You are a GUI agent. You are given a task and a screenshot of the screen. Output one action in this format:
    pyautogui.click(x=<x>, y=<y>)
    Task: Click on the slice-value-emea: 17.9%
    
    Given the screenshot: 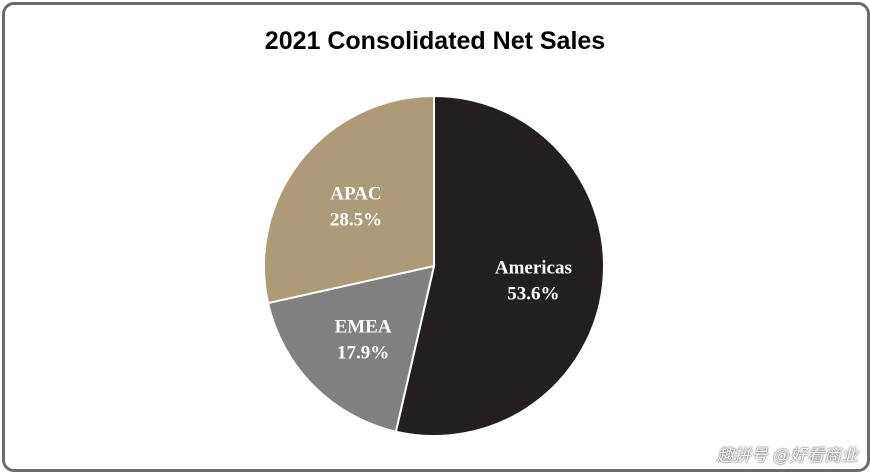 What is the action you would take?
    pyautogui.click(x=363, y=352)
    